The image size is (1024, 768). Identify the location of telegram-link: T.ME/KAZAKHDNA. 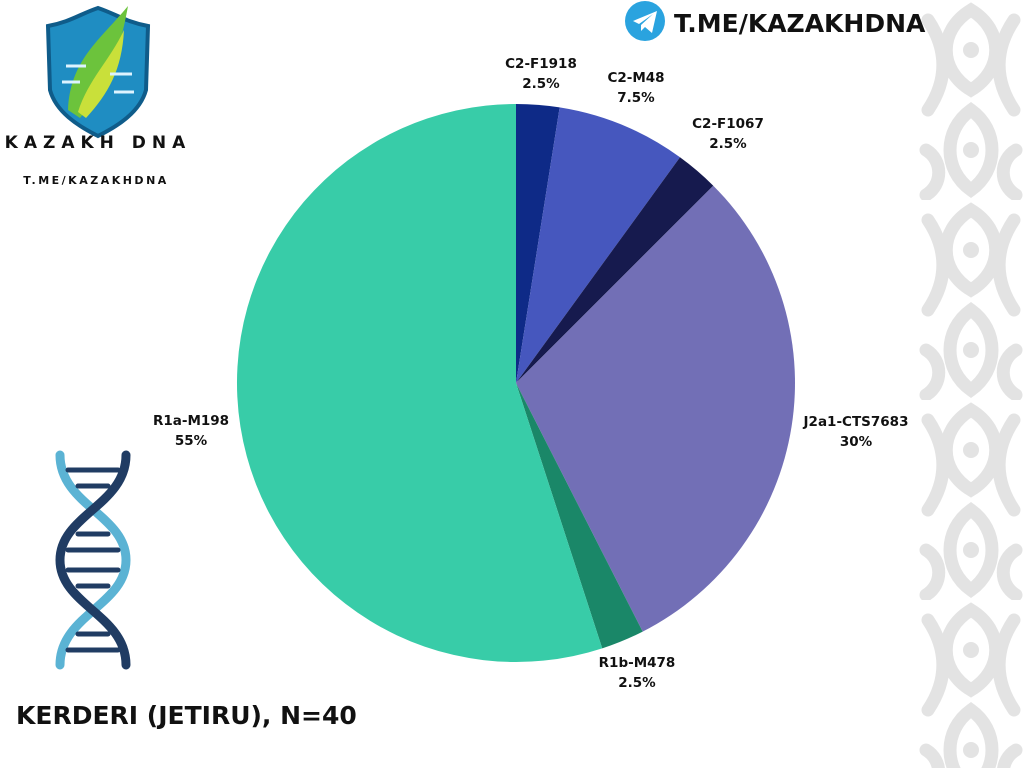
(775, 21).